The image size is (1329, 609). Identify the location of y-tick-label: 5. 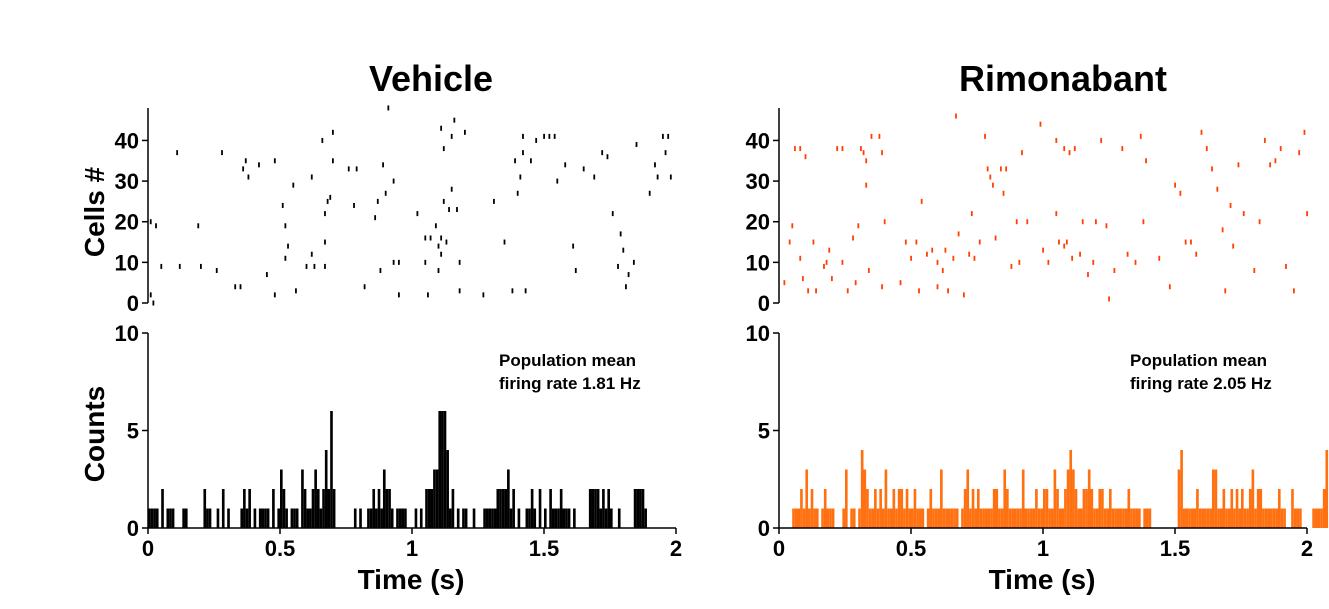
(133, 431).